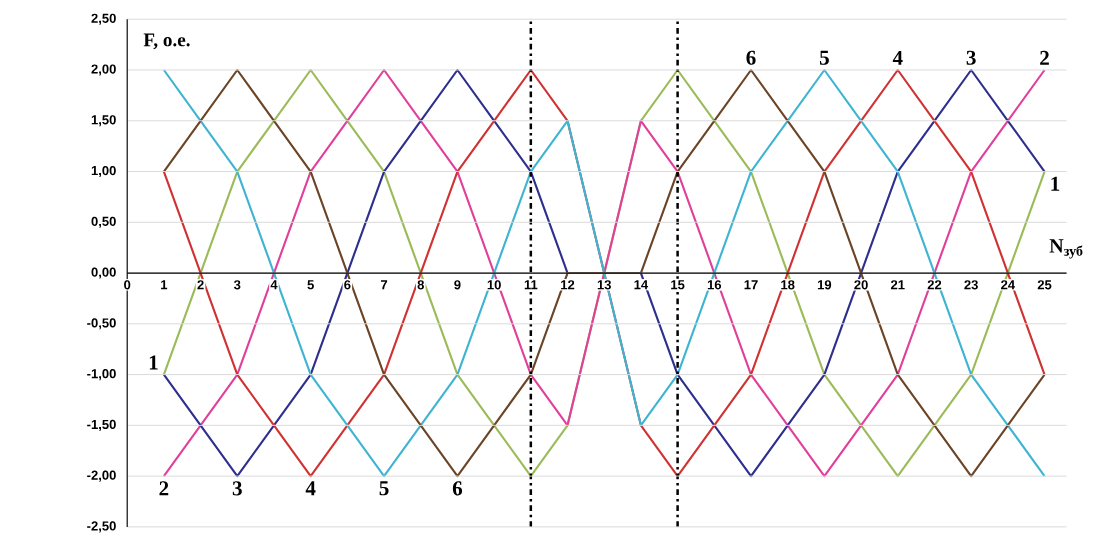 Image resolution: width=1105 pixels, height=536 pixels. What do you see at coordinates (531, 285) in the screenshot?
I see `x-tick-label: 11` at bounding box center [531, 285].